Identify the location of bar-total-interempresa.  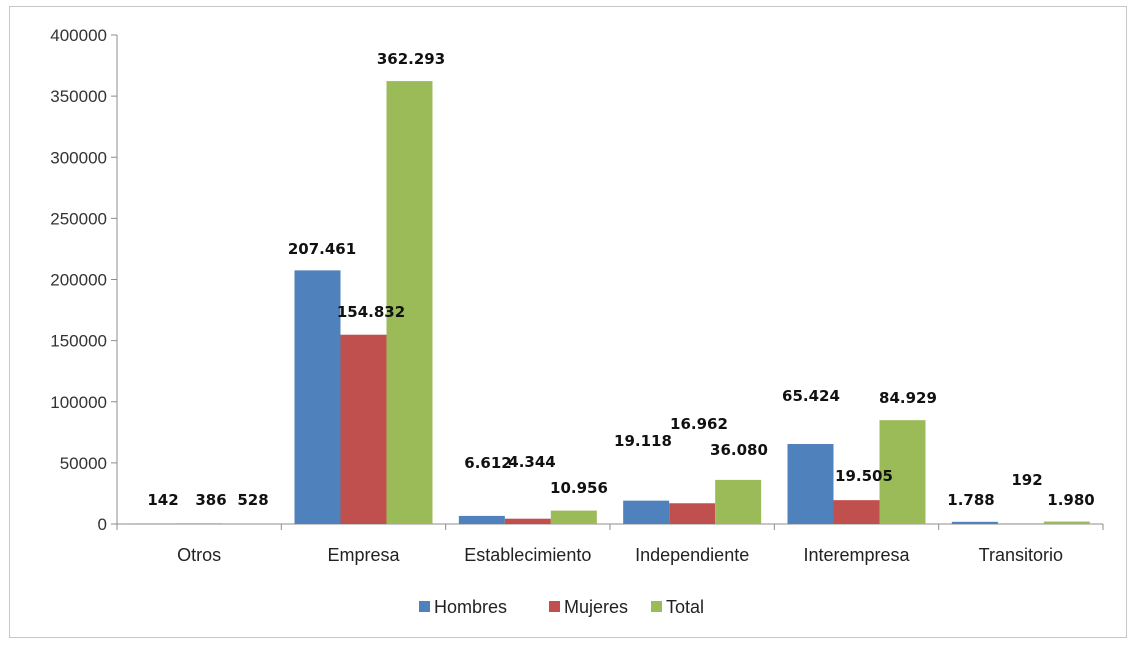
(902, 472).